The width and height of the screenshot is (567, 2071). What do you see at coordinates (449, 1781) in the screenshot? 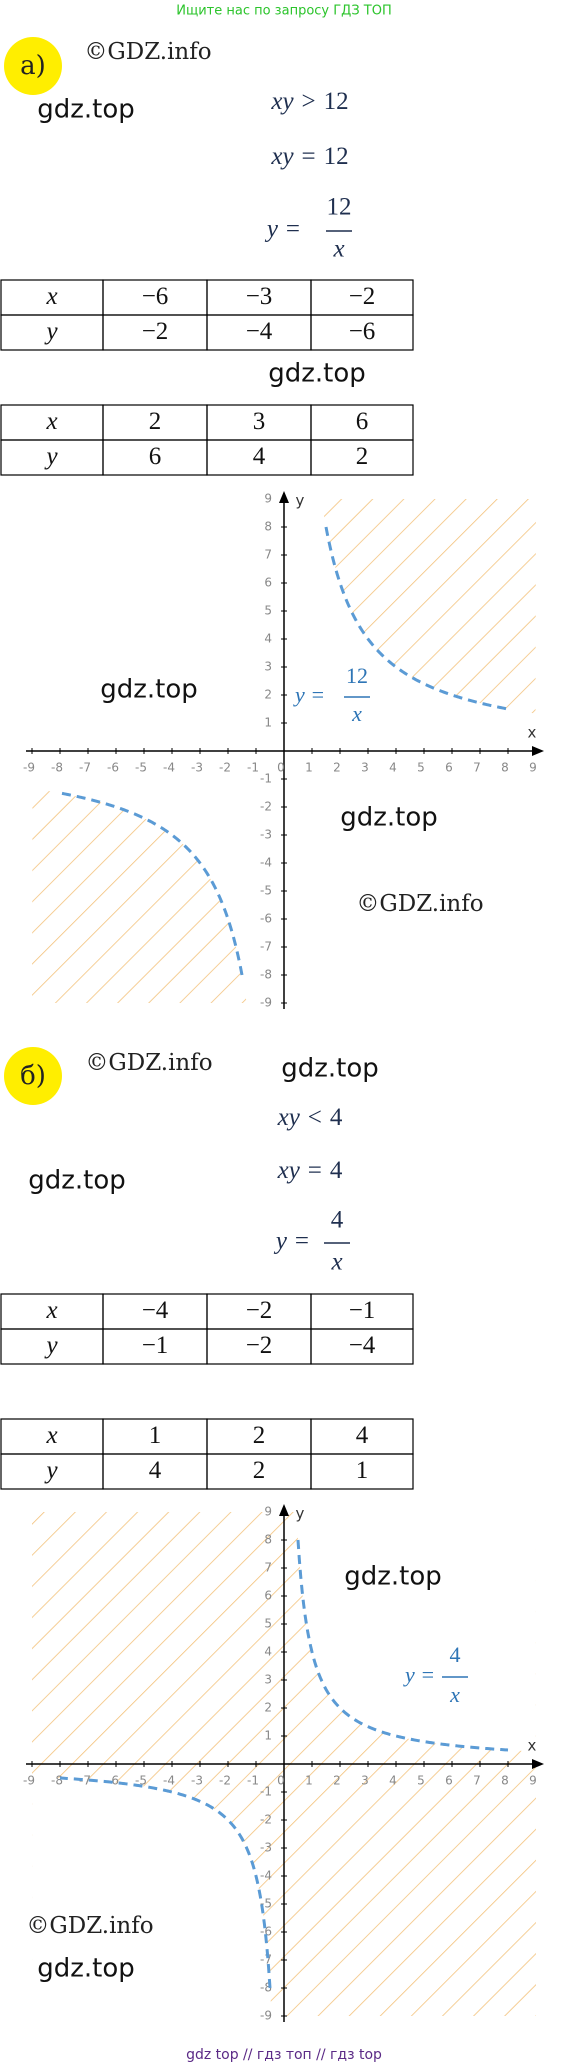
I see `x-tick-label: 6` at bounding box center [449, 1781].